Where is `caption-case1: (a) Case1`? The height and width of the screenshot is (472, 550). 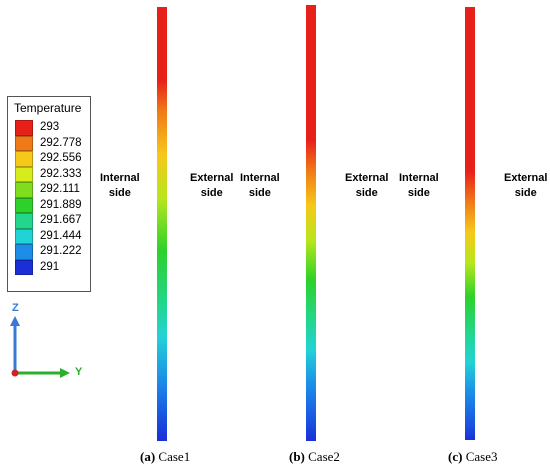 caption-case1: (a) Case1 is located at coordinates (165, 457).